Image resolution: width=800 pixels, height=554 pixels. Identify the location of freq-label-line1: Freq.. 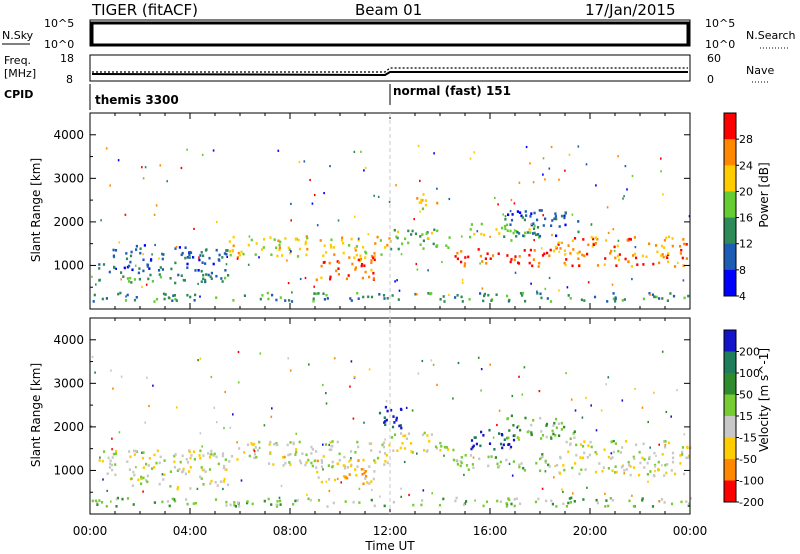
(17, 60).